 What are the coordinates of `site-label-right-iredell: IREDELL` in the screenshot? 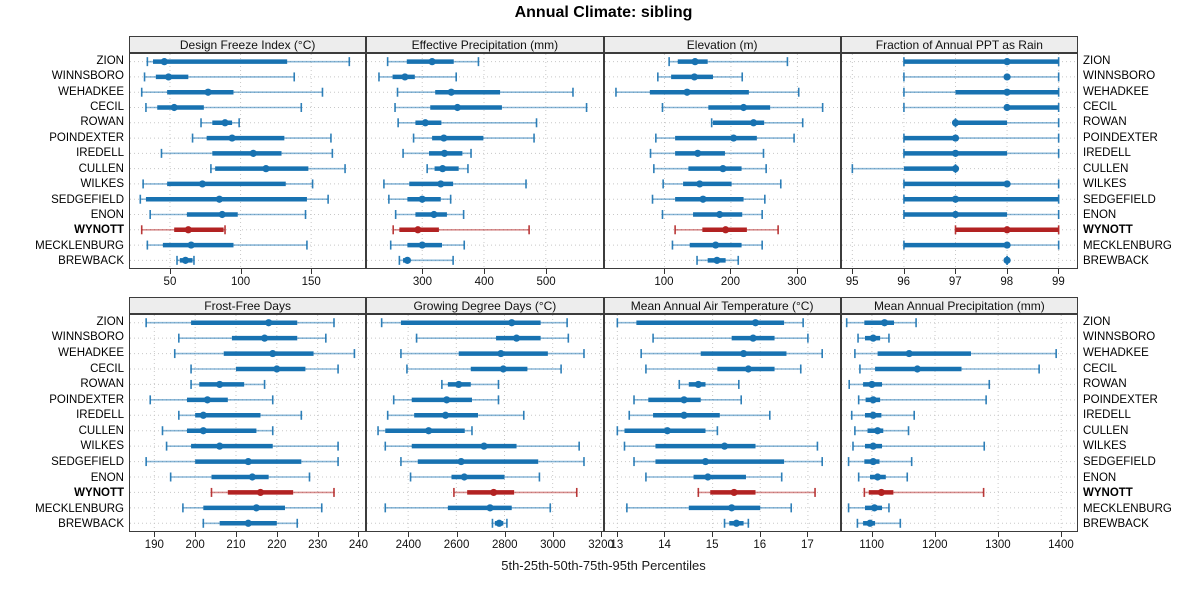 It's located at (1107, 415).